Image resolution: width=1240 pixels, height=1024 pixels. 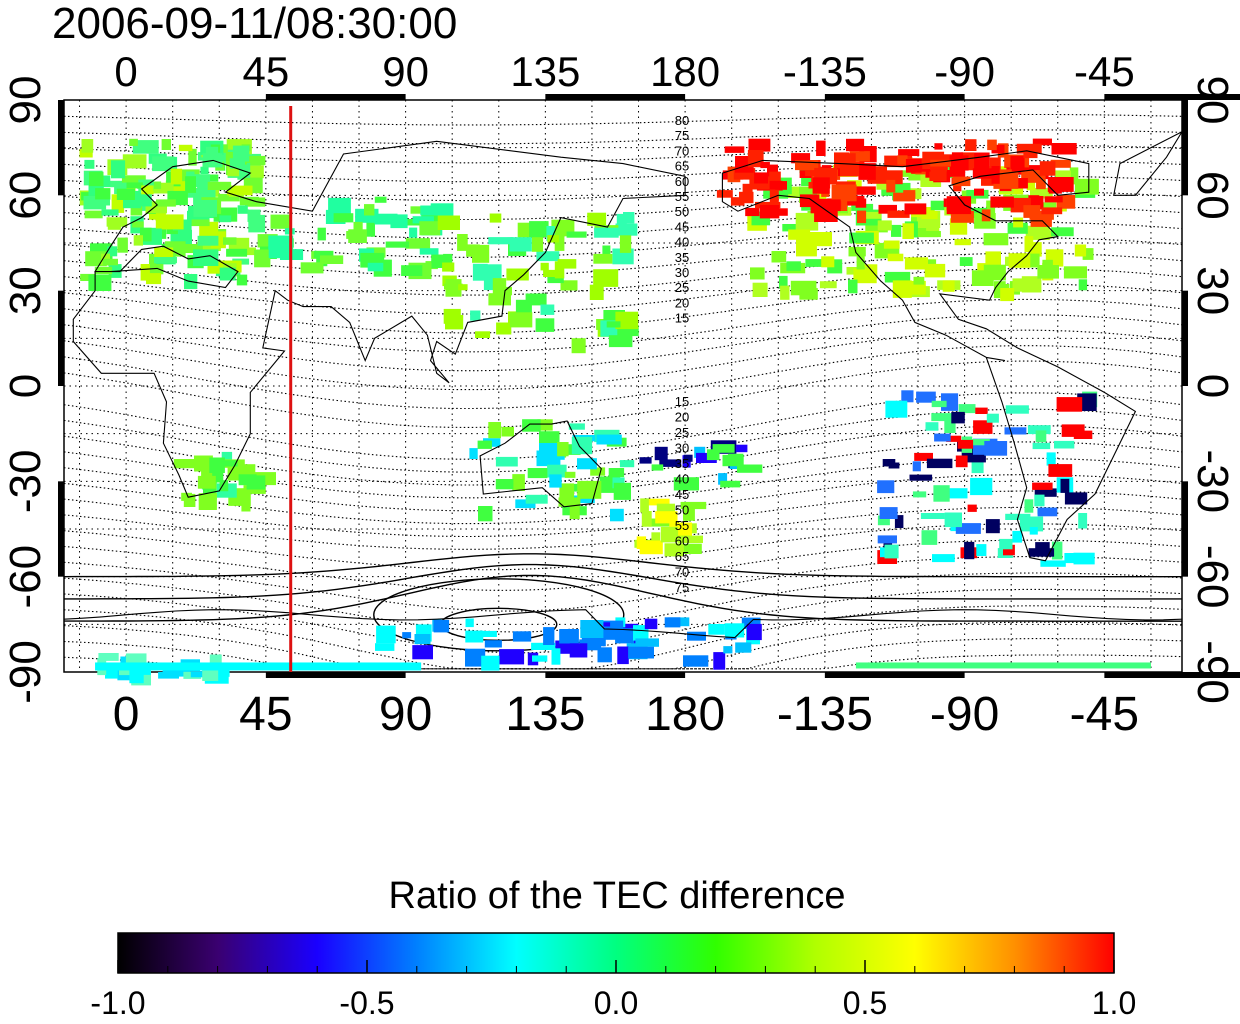 What do you see at coordinates (335, 675) in the screenshot?
I see `frame-bar-bottom` at bounding box center [335, 675].